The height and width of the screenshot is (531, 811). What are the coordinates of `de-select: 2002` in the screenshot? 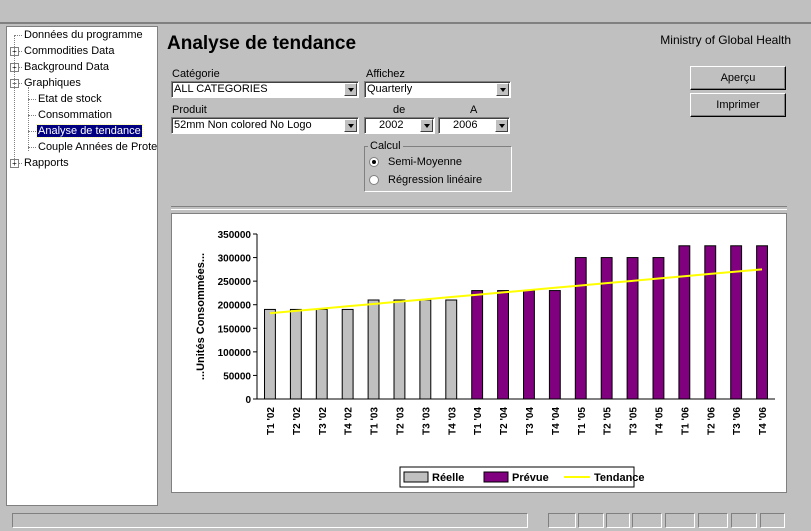 It's located at (399, 125).